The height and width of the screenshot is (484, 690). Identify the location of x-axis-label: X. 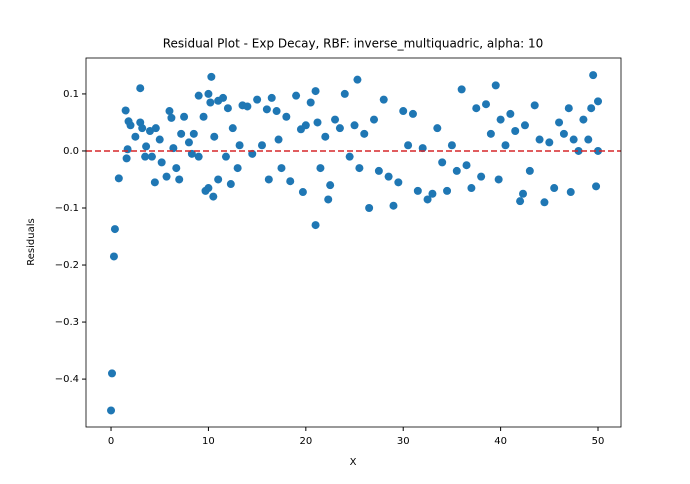
(353, 462).